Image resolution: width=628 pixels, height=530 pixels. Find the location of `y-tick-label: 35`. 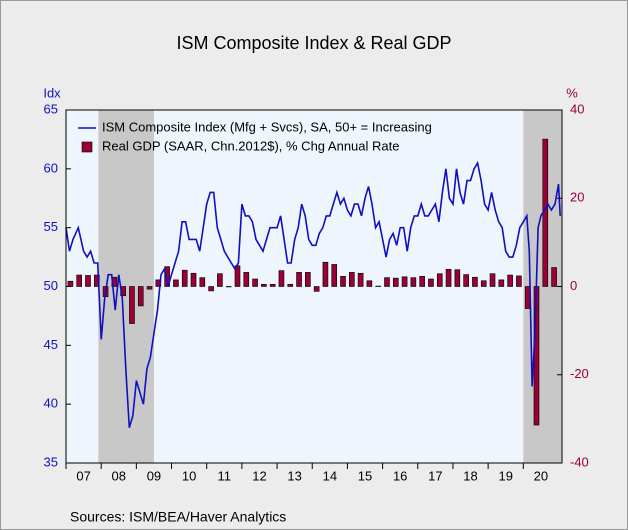

y-tick-label: 35 is located at coordinates (51, 461).